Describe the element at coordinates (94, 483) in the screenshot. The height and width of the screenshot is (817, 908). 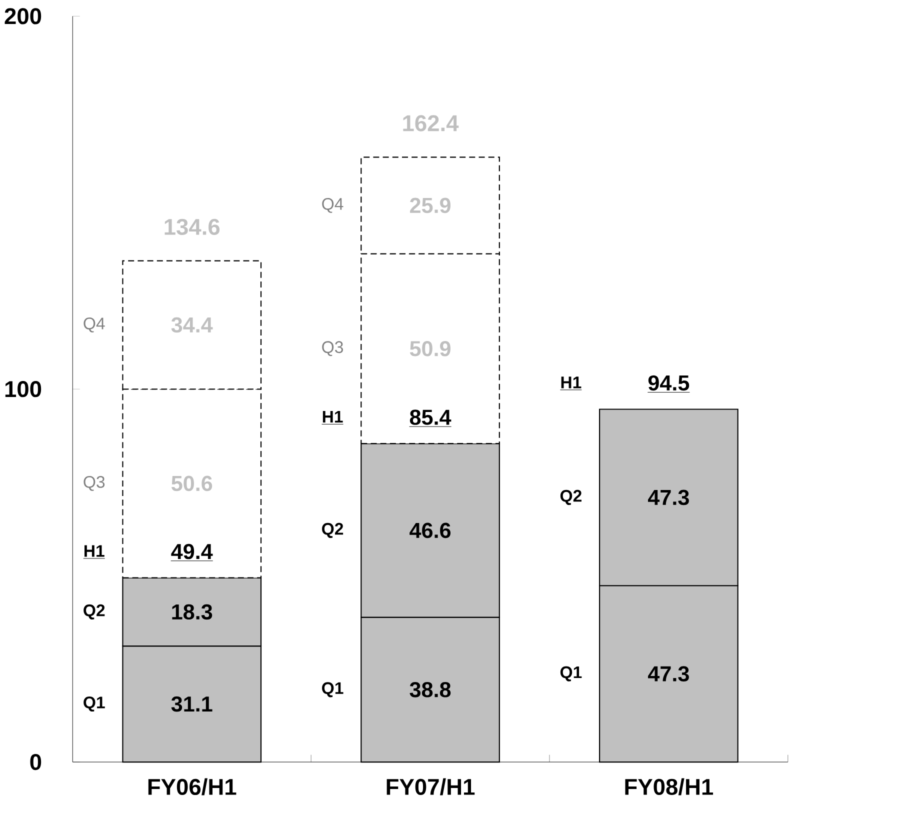
I see `text: Q3` at that location.